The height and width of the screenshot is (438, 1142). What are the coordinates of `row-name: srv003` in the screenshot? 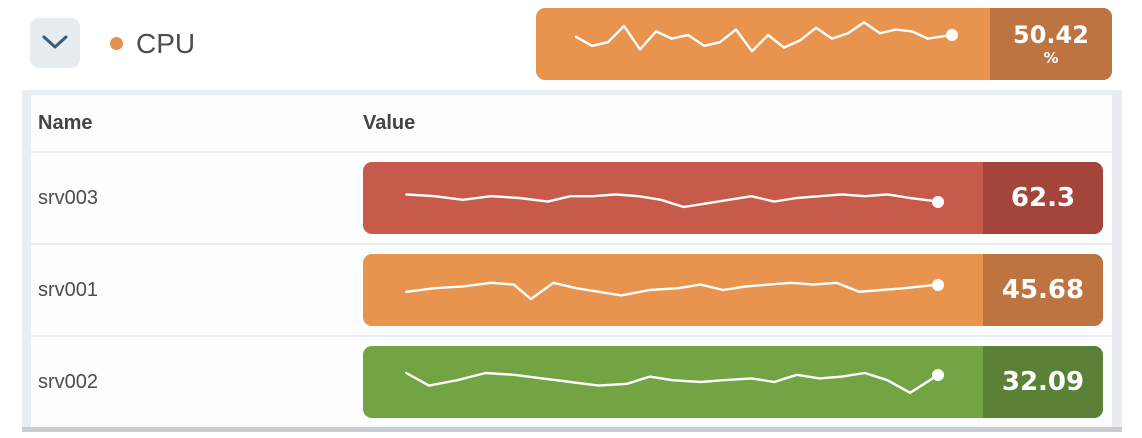 It's located at (68, 197).